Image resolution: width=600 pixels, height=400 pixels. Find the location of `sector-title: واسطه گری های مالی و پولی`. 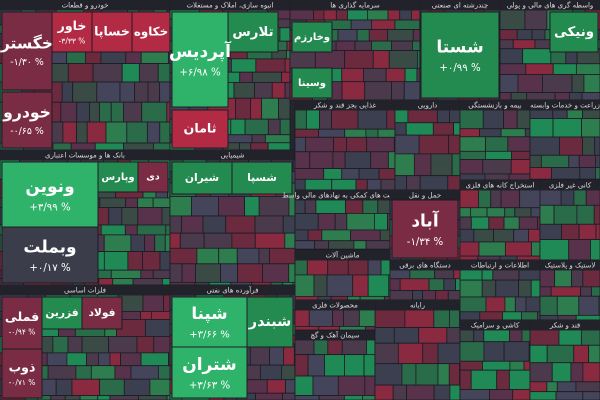

sector-title: واسطه گری های مالی و پولی is located at coordinates (550, 5).